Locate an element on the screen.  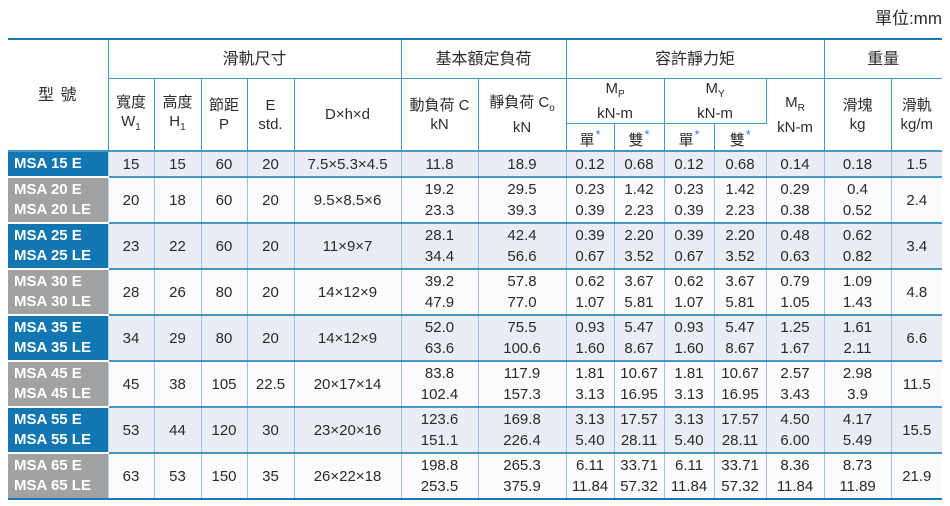
col-header-pitch: 節距 P is located at coordinates (224, 114).